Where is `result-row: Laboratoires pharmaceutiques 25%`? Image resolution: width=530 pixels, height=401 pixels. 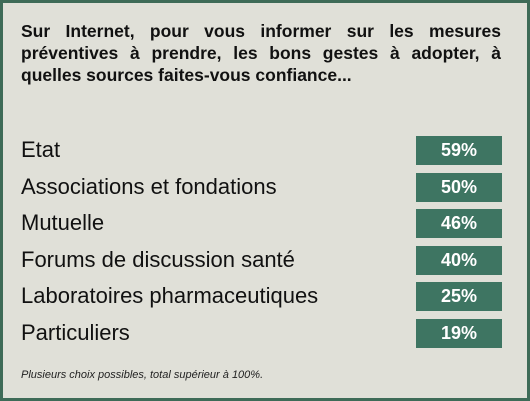
result-row: Laboratoires pharmaceutiques 25% is located at coordinates (266, 296).